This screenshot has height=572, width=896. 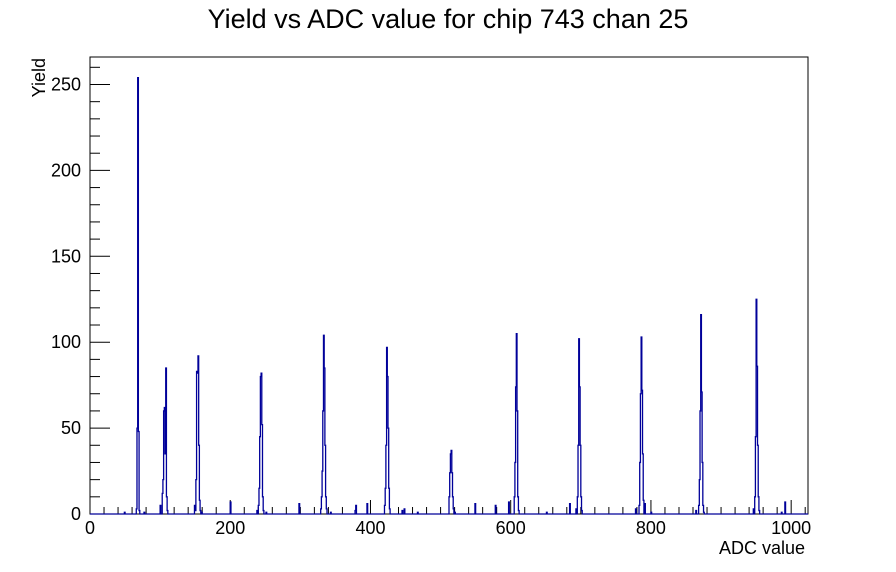 I want to click on chart-title: Yield vs ADC value for chip 743 chan 25, so click(x=448, y=19).